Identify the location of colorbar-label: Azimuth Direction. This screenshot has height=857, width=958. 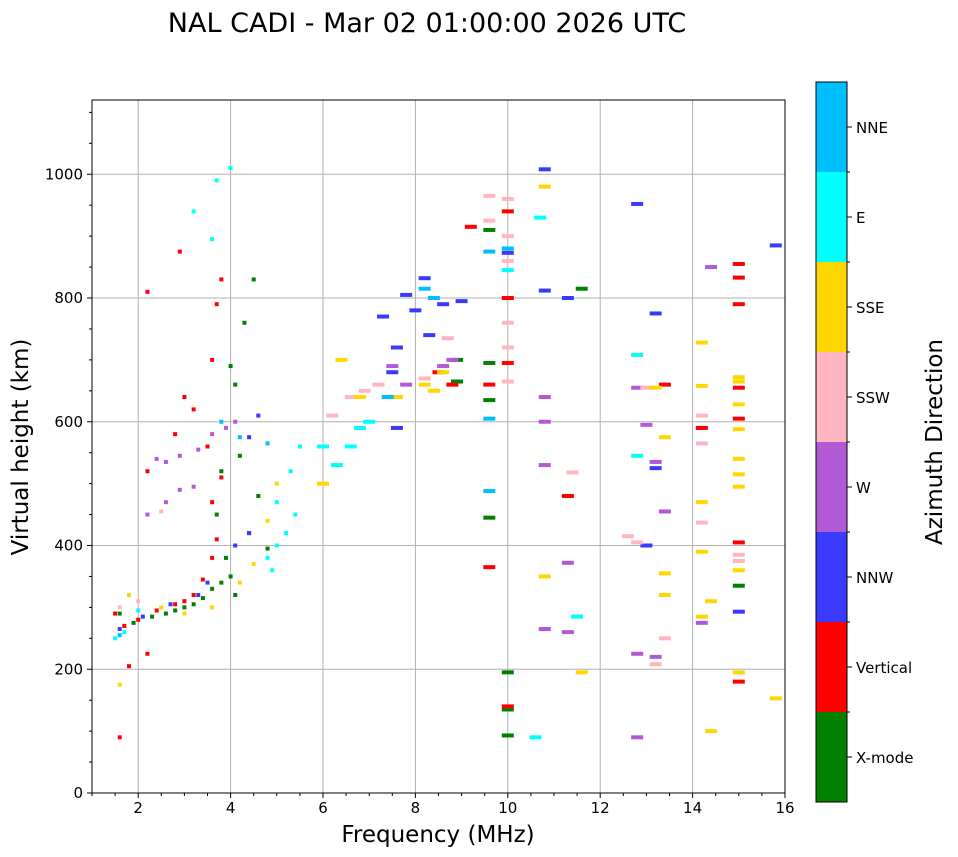
(935, 442).